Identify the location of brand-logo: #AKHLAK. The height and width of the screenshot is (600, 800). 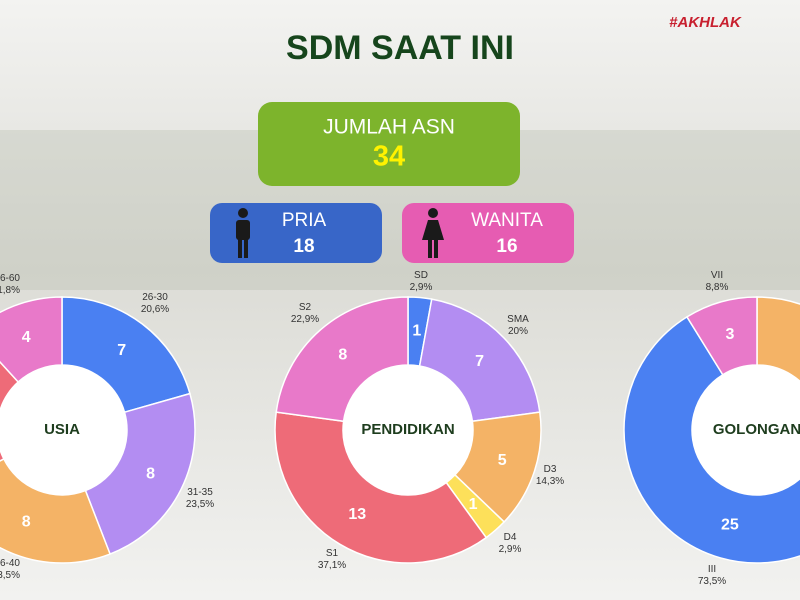
(705, 22).